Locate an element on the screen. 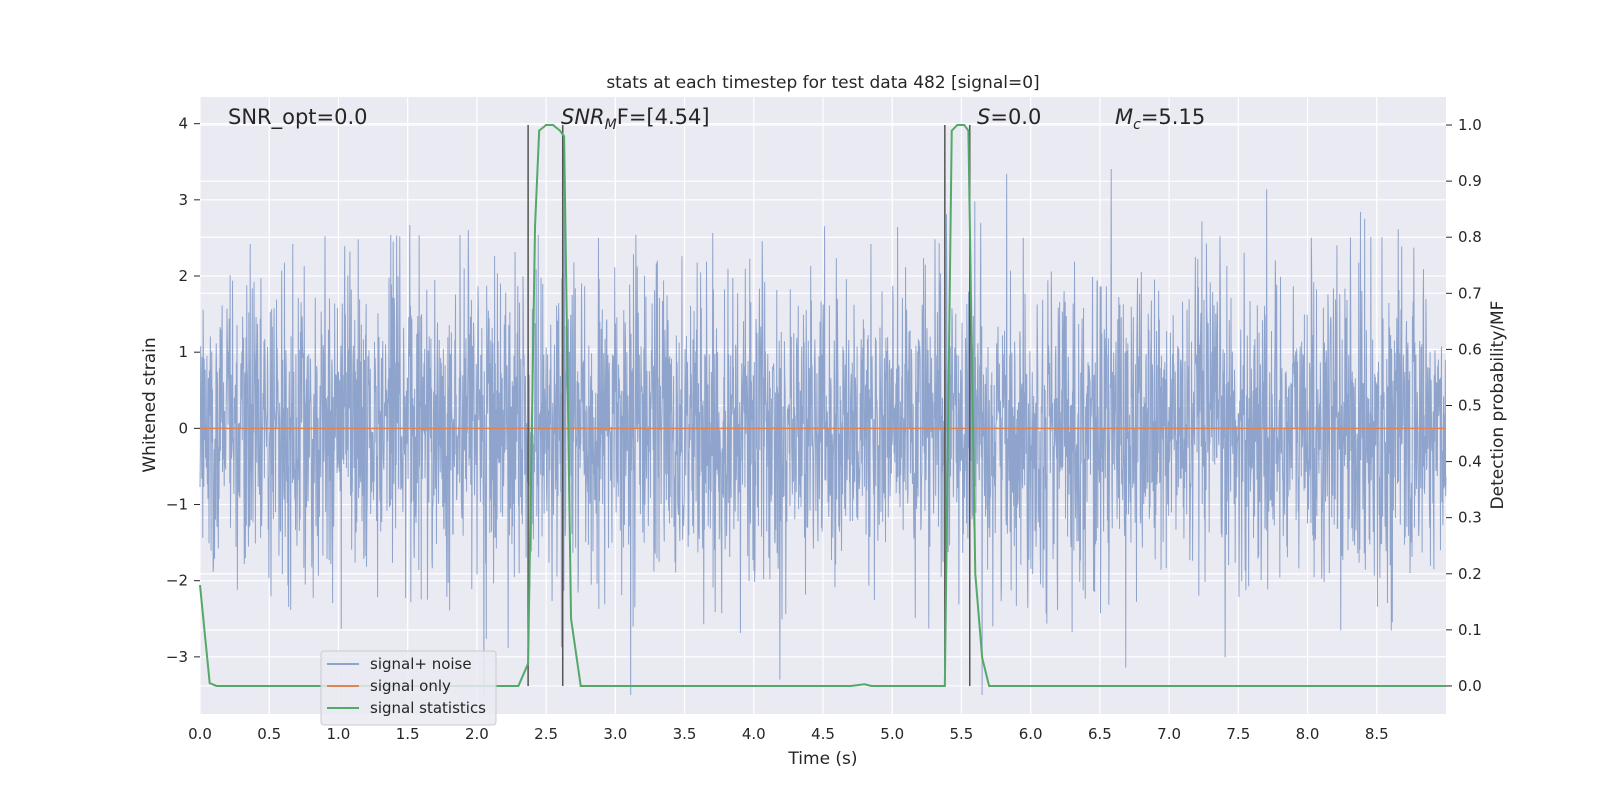  x-tick-label: 7.5 is located at coordinates (1238, 734).